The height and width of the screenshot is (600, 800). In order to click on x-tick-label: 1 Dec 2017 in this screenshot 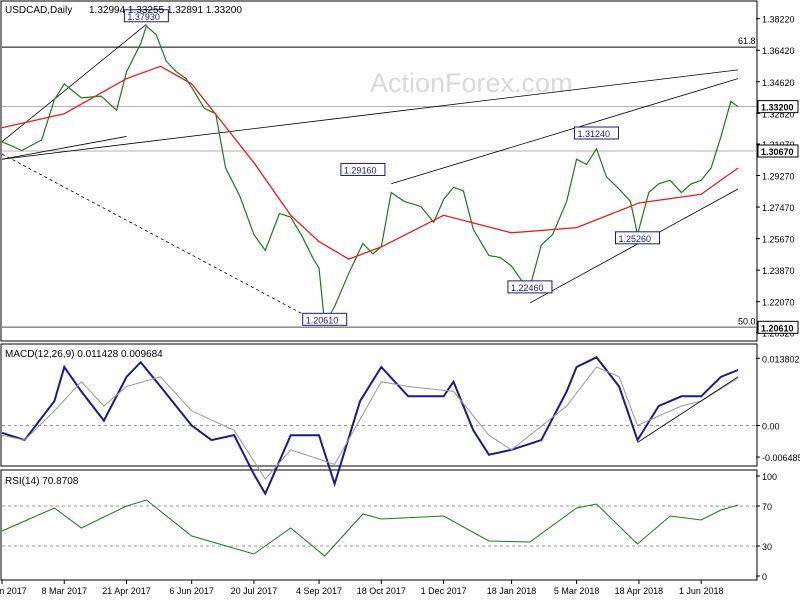, I will do `click(444, 591)`.